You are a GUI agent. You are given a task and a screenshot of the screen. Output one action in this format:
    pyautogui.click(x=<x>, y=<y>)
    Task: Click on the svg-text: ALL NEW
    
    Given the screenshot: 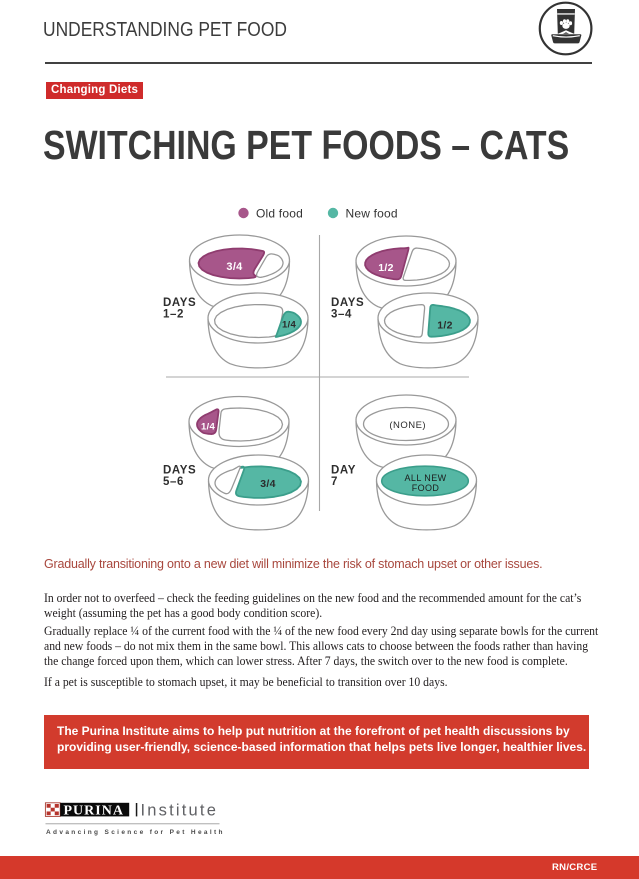 What is the action you would take?
    pyautogui.click(x=426, y=478)
    